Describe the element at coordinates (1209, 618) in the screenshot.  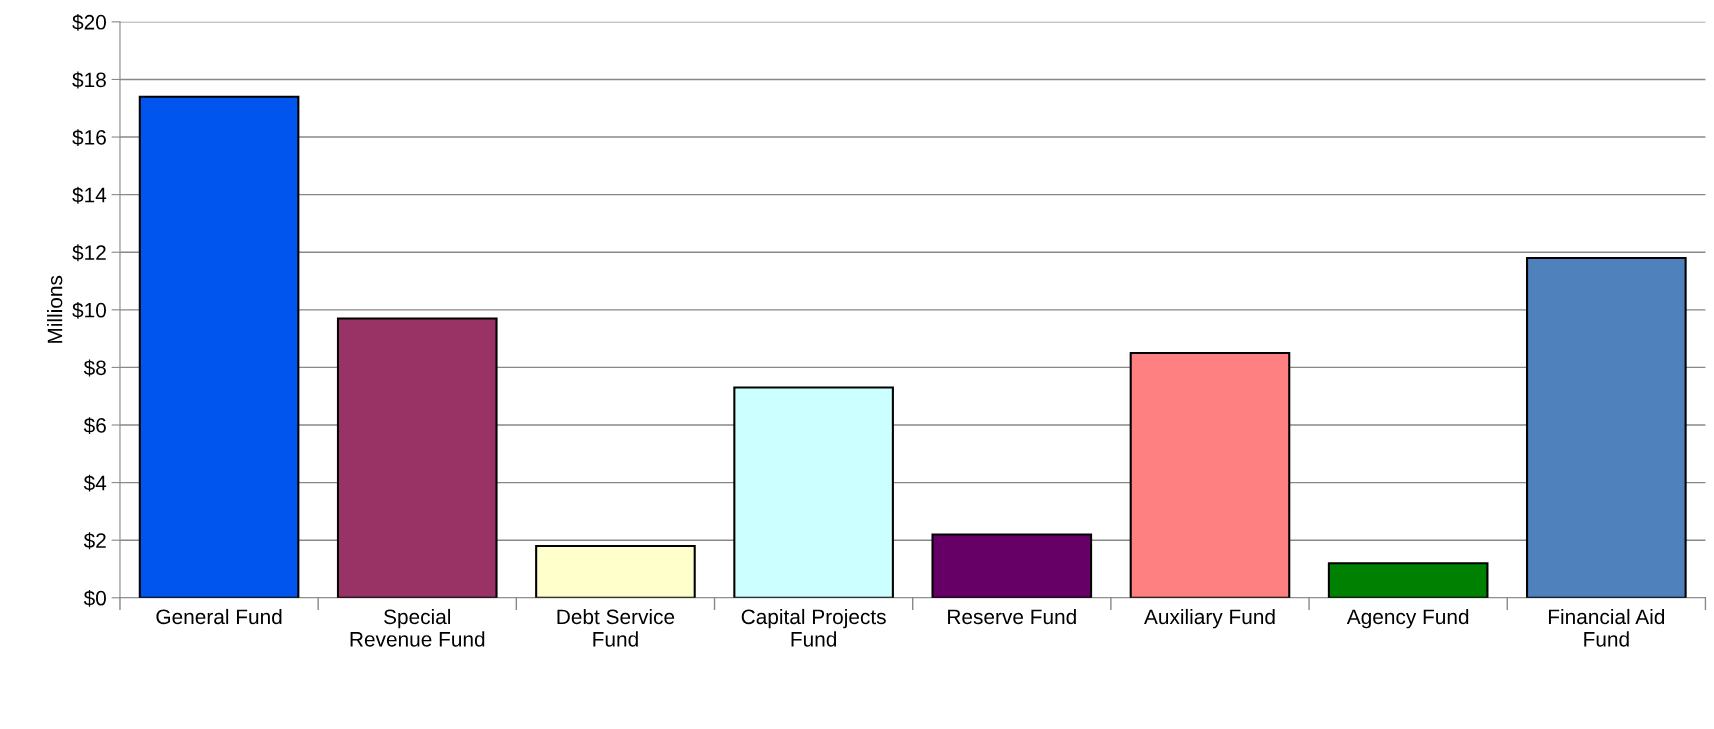
I see `x-tick-label: Auxiliary Fund` at that location.